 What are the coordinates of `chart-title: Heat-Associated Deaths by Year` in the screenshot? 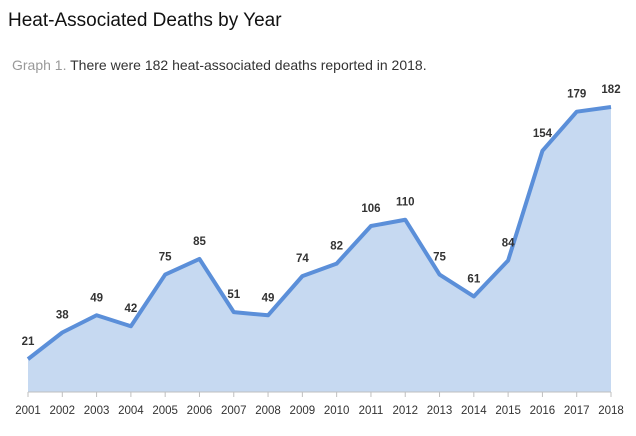 It's located at (145, 20).